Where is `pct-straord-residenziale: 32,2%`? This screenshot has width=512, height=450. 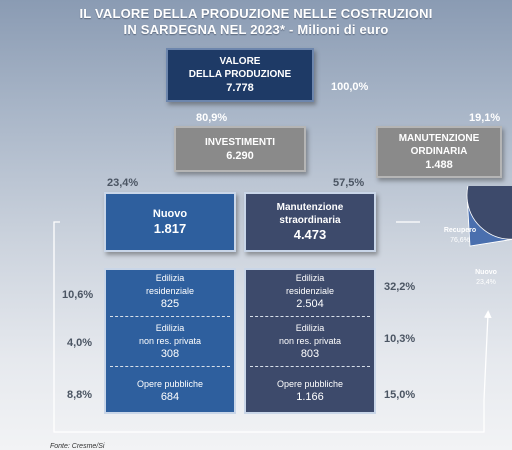 pct-straord-residenziale: 32,2% is located at coordinates (400, 287).